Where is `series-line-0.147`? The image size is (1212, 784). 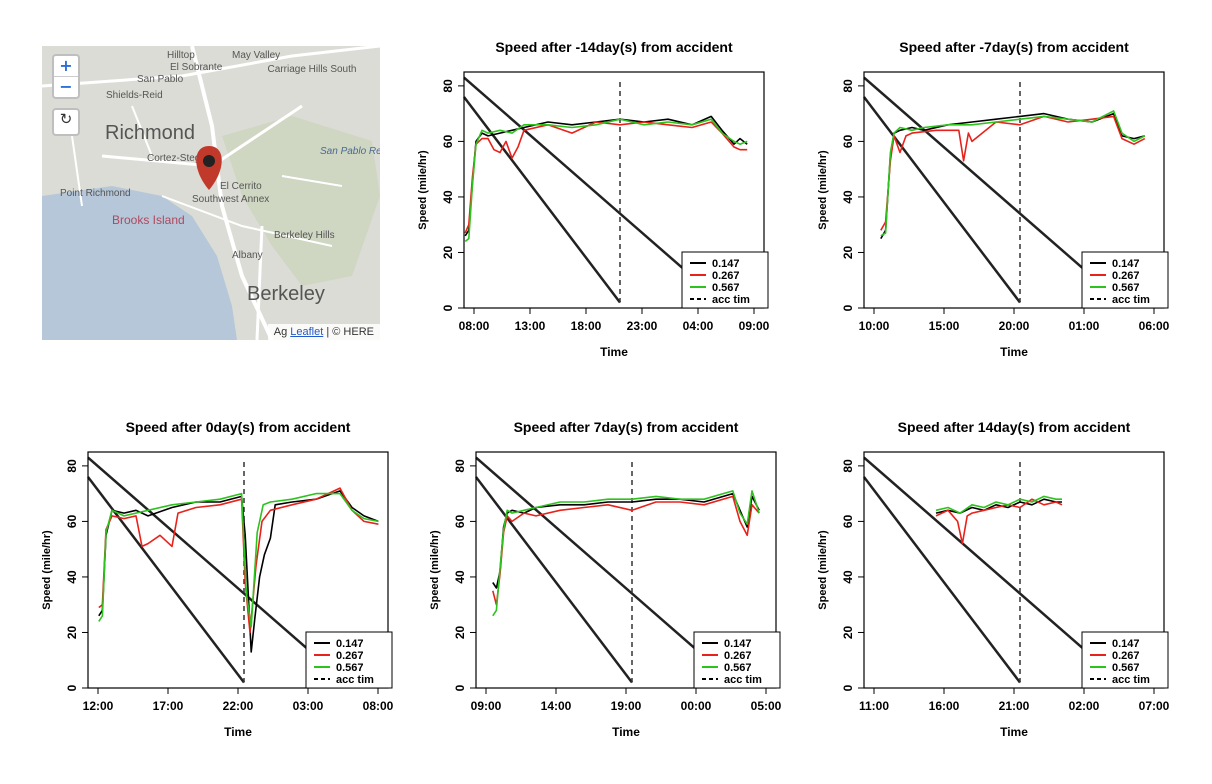
series-line-0.147 is located at coordinates (238, 571).